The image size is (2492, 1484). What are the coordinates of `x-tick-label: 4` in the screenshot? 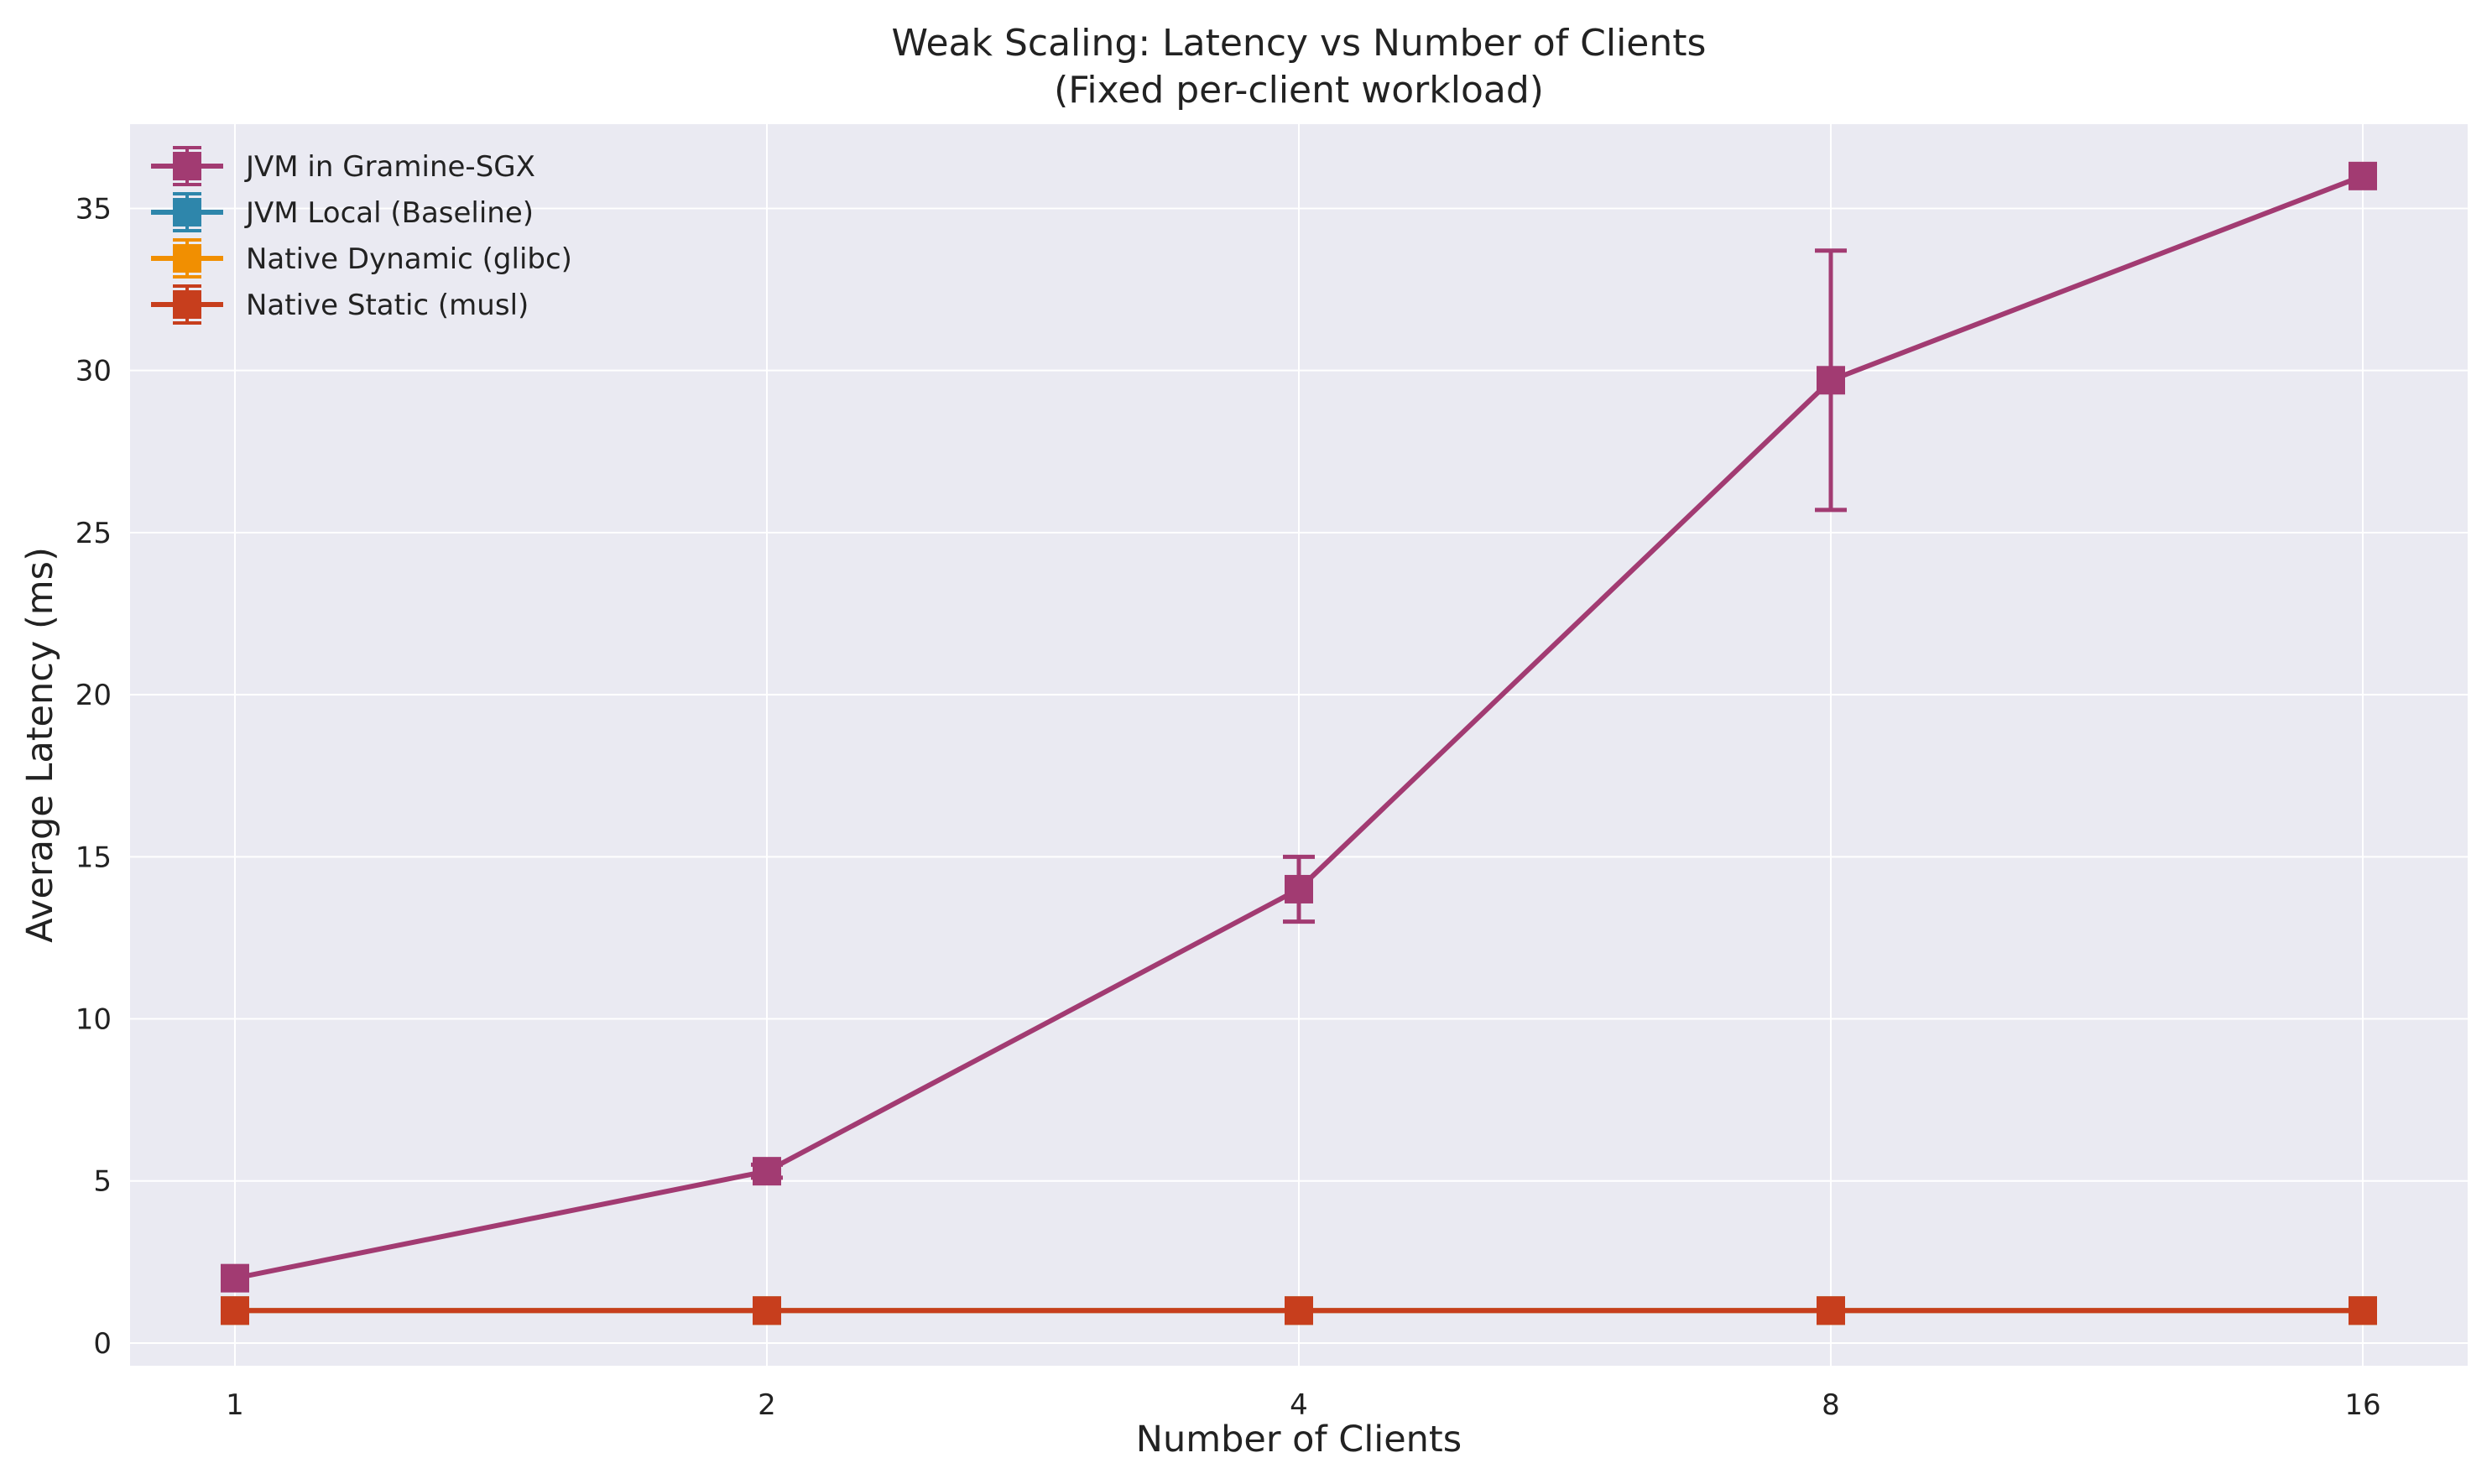 It's located at (1299, 1405).